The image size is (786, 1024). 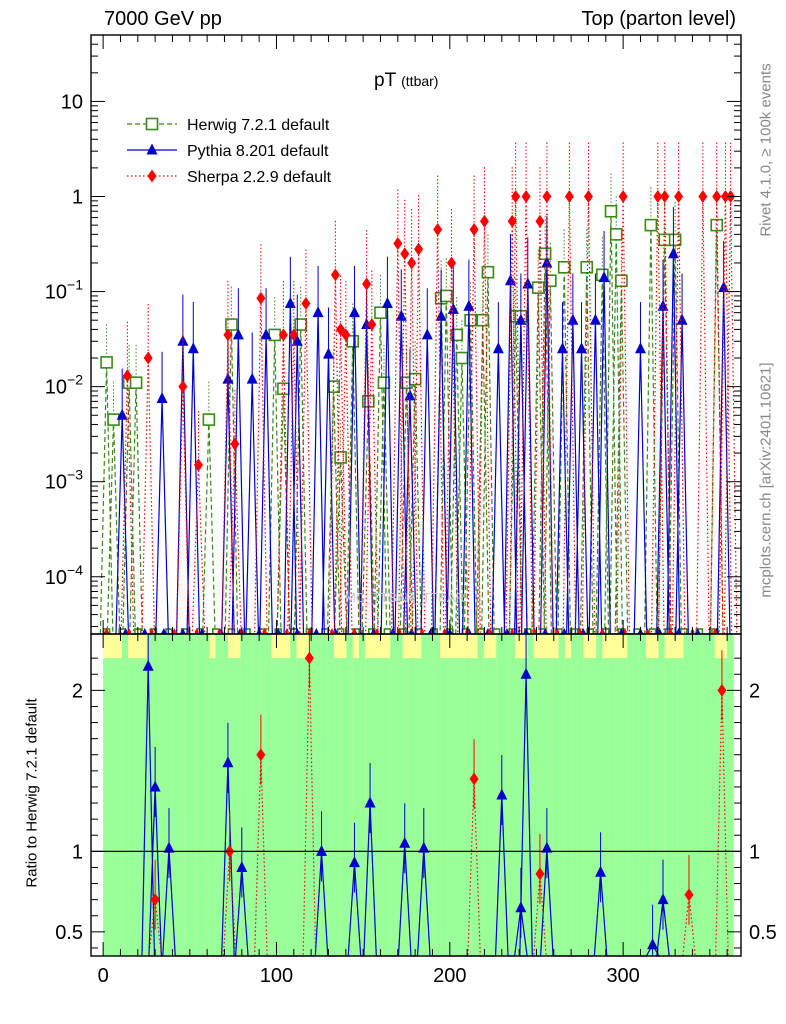 What do you see at coordinates (763, 933) in the screenshot?
I see `ratio-y-tick-label-right: 0.5` at bounding box center [763, 933].